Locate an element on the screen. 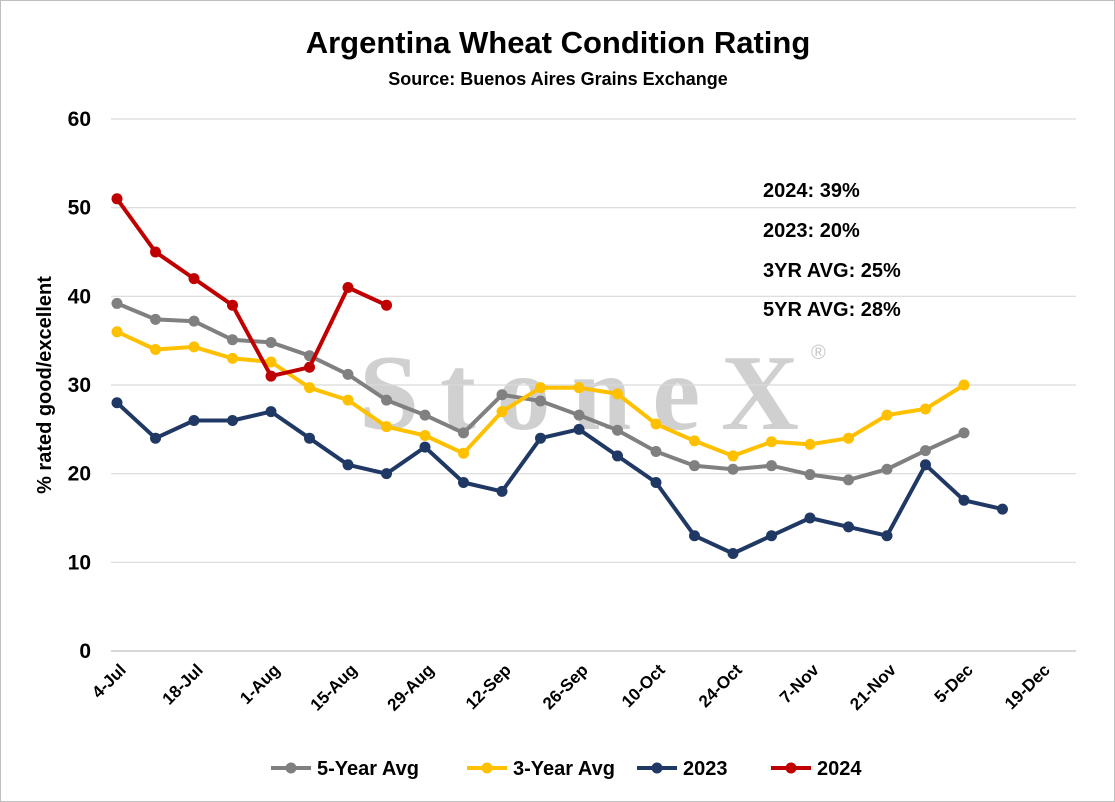 The width and height of the screenshot is (1115, 802). legend-item-3-year-avg: 3-Year Avg is located at coordinates (541, 769).